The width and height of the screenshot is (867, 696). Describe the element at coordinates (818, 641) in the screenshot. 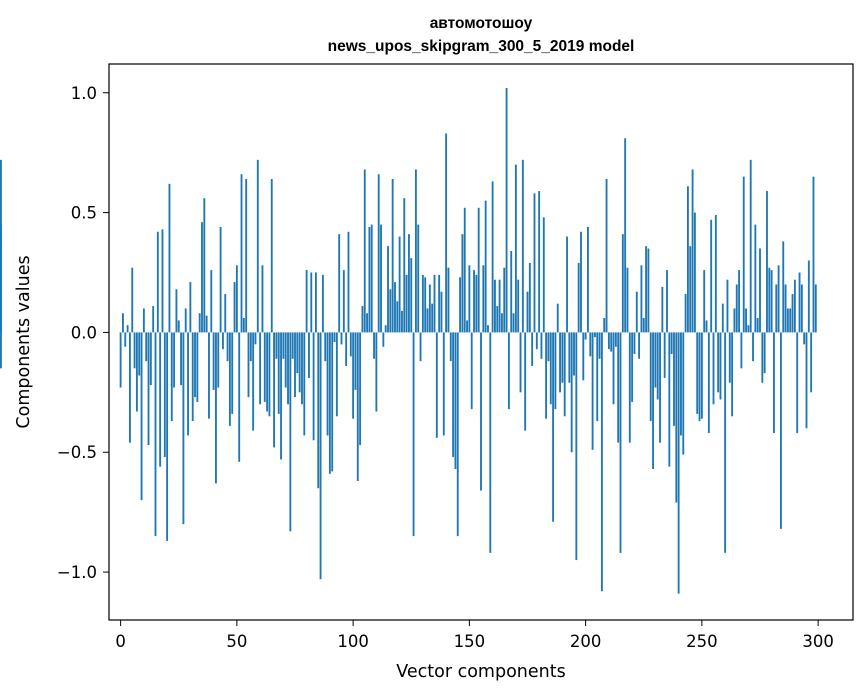

I see `x-tick-label: 300` at that location.